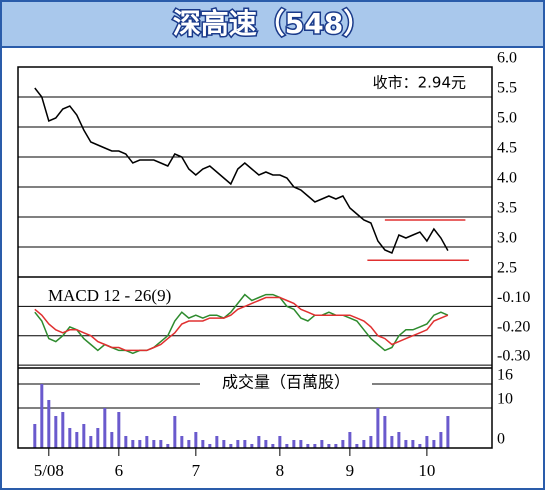 The image size is (545, 490). I want to click on close-annotation: 收市：2.94元, so click(419, 83).